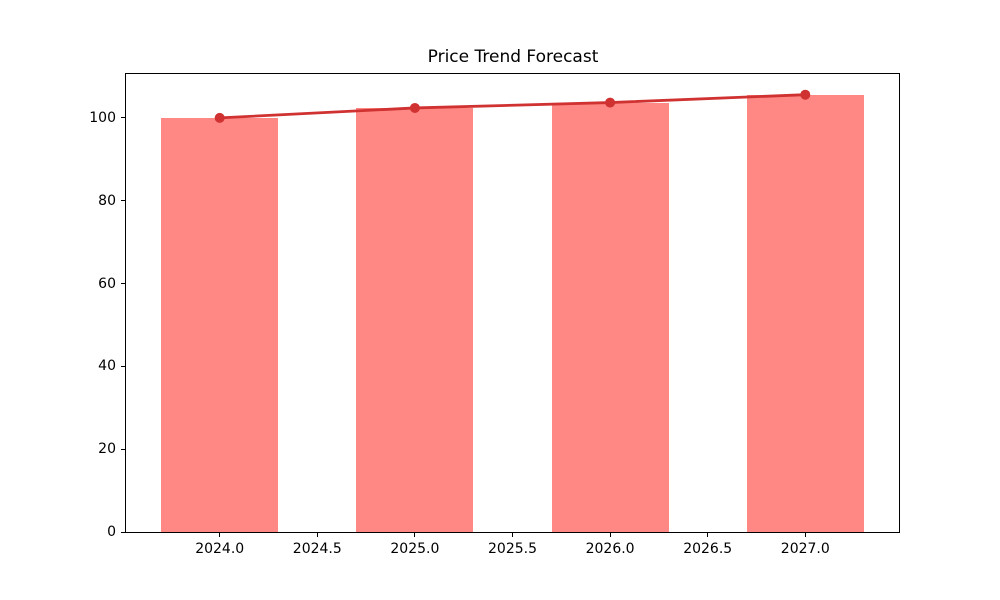 This screenshot has height=600, width=1000. What do you see at coordinates (107, 200) in the screenshot?
I see `y-axis-tick-label: 80` at bounding box center [107, 200].